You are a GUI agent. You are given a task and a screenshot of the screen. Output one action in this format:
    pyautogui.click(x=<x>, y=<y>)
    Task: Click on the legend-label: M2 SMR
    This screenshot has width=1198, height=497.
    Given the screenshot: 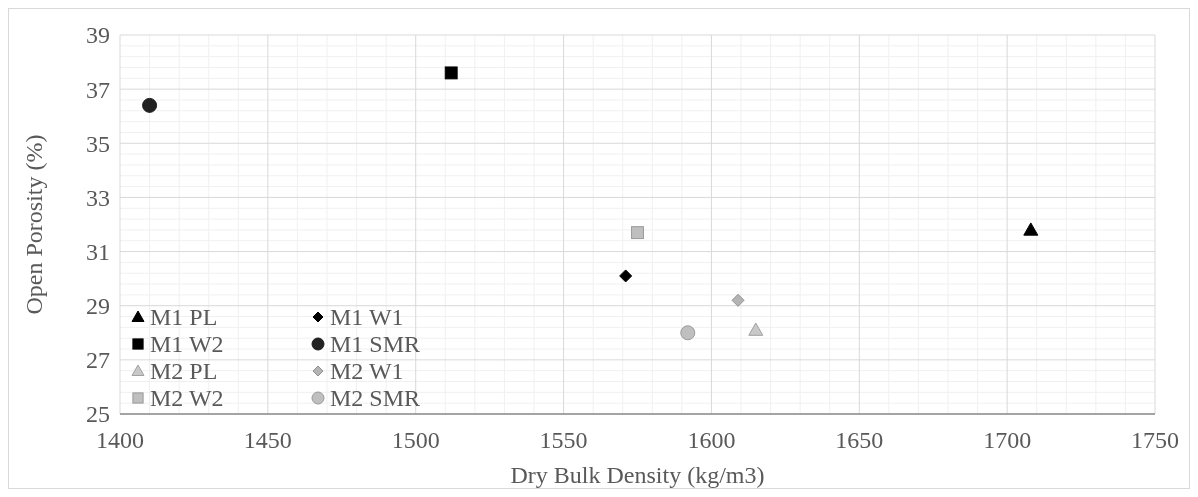 What is the action you would take?
    pyautogui.click(x=375, y=398)
    